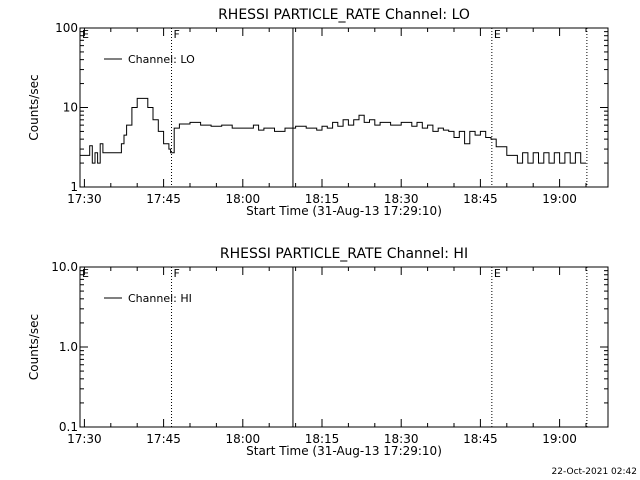 The width and height of the screenshot is (640, 480). Describe the element at coordinates (74, 187) in the screenshot. I see `y-tick-label: 1` at that location.